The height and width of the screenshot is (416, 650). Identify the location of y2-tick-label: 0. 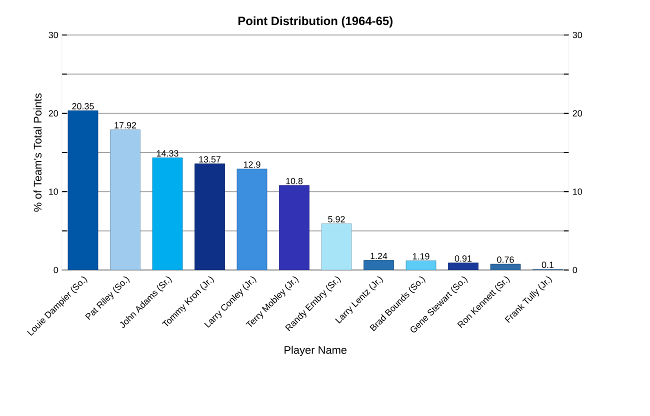
(575, 270).